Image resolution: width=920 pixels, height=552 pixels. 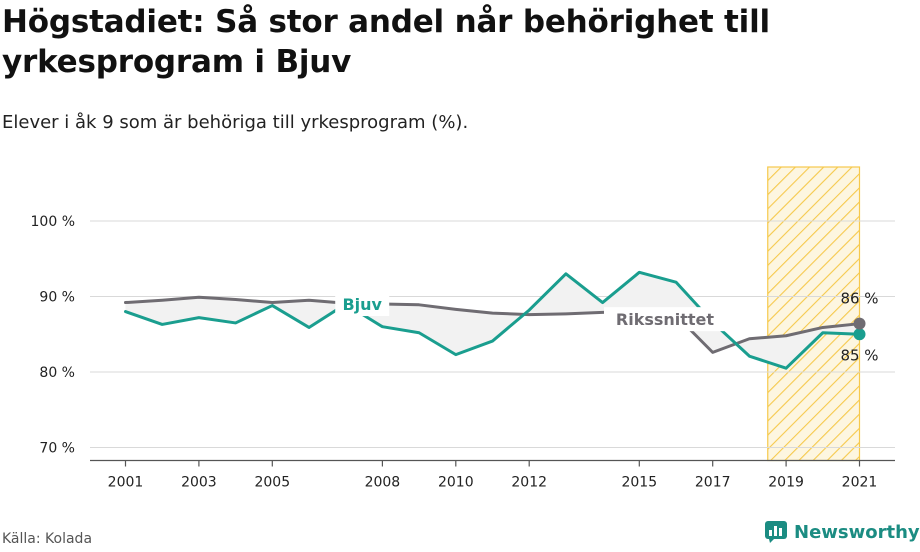 I want to click on end-point-riket, so click(x=859, y=323).